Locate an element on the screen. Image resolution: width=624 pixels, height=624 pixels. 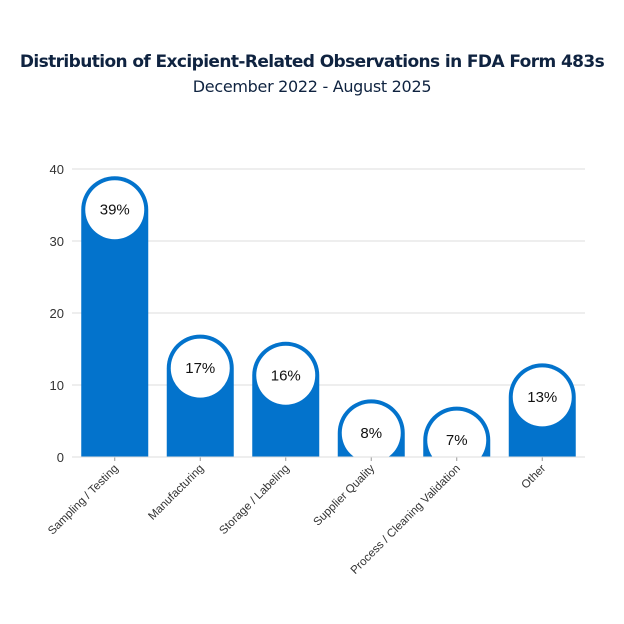
data-label: 39% is located at coordinates (115, 210).